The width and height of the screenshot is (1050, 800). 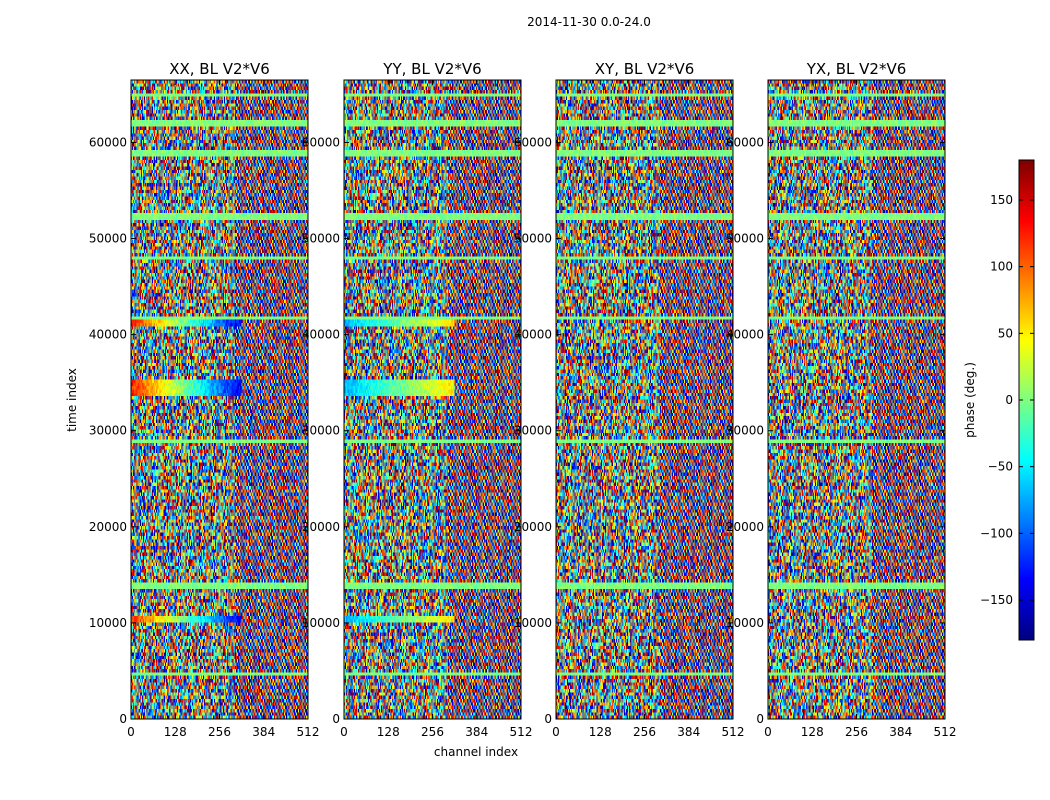 I want to click on colorbar-tick-label: −50, so click(x=1000, y=467).